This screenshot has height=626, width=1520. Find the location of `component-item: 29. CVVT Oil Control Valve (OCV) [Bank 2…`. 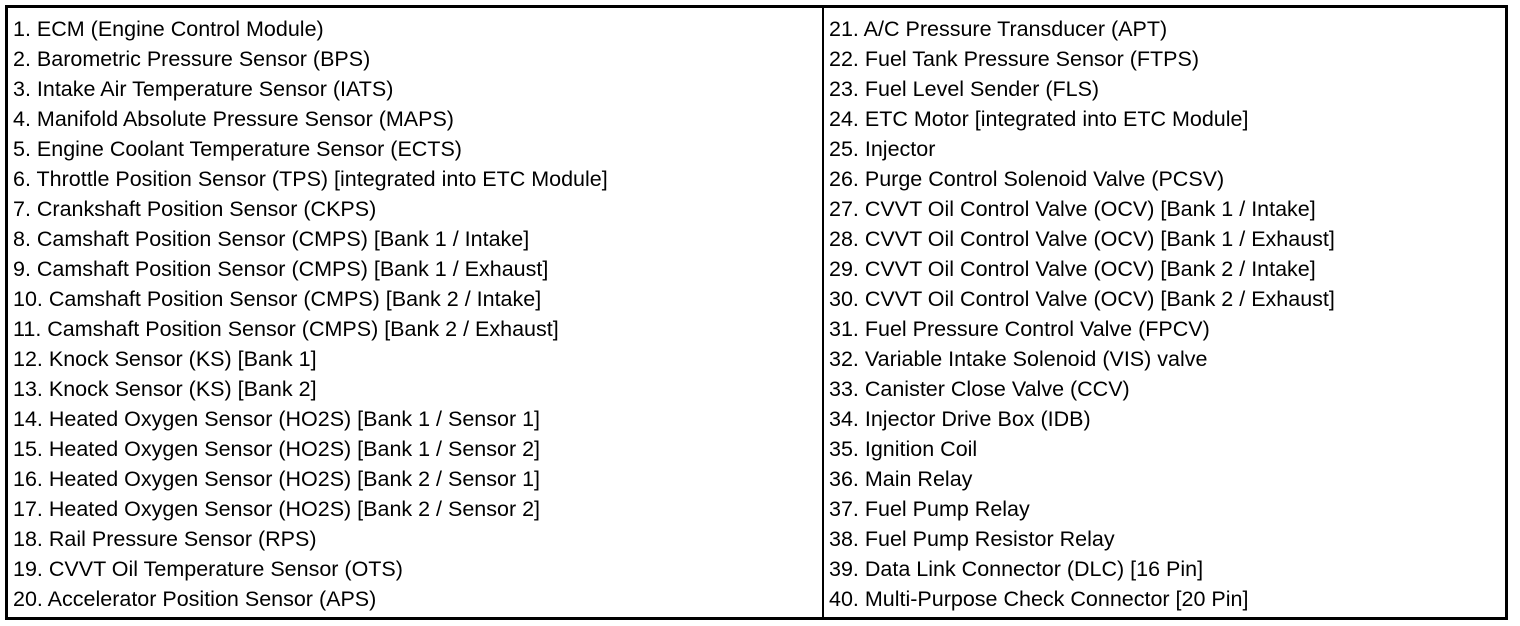

component-item: 29. CVVT Oil Control Valve (OCV) [Bank 2… is located at coordinates (1072, 269).